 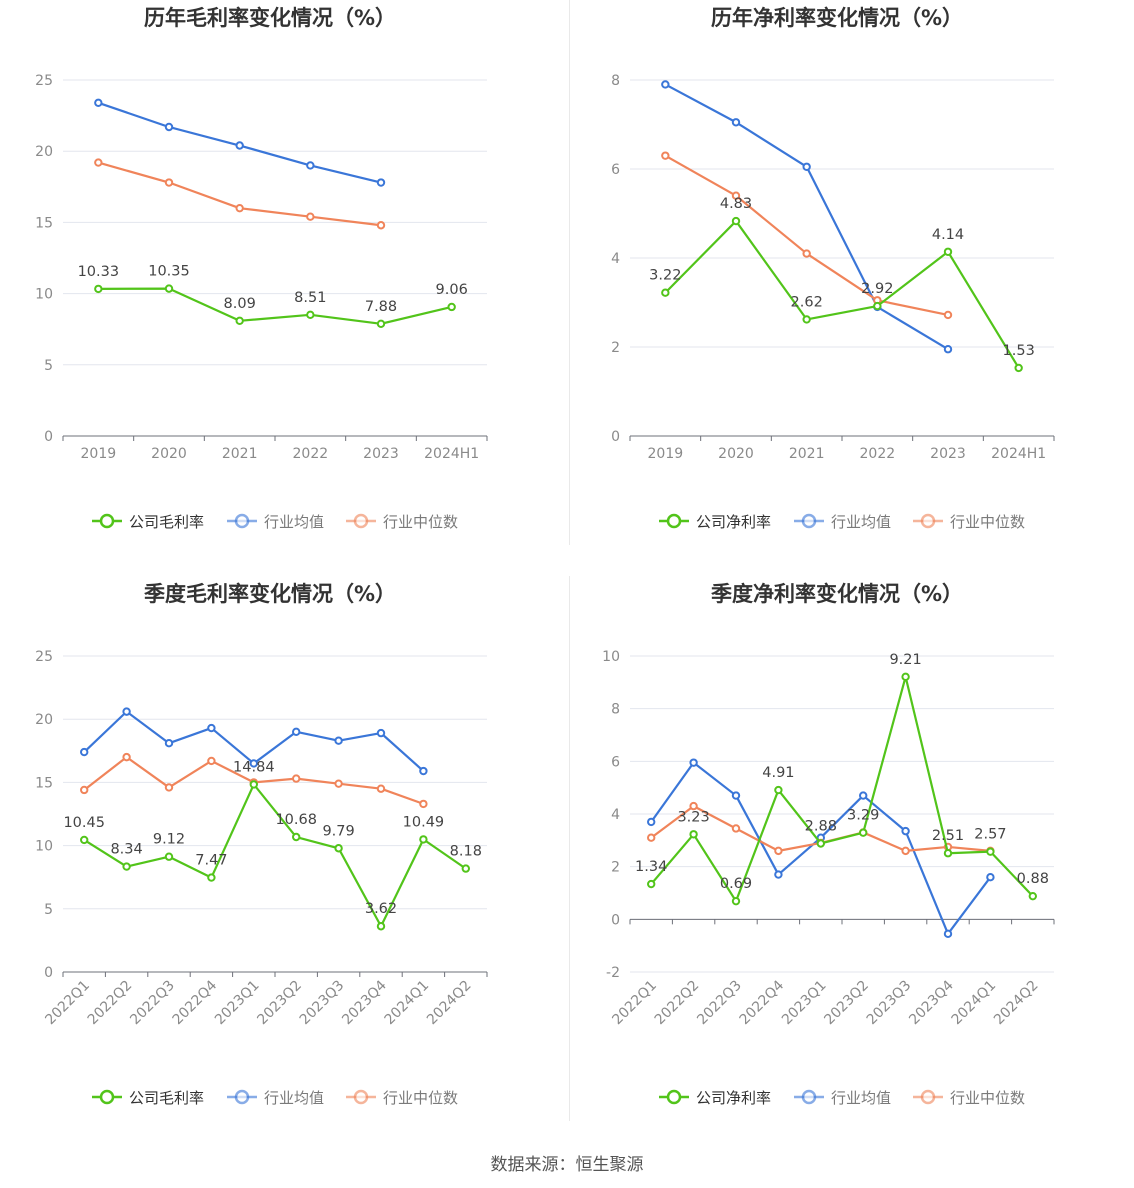 What do you see at coordinates (567, 1165) in the screenshot?
I see `data-source-note: 数据来源：恒生聚源` at bounding box center [567, 1165].